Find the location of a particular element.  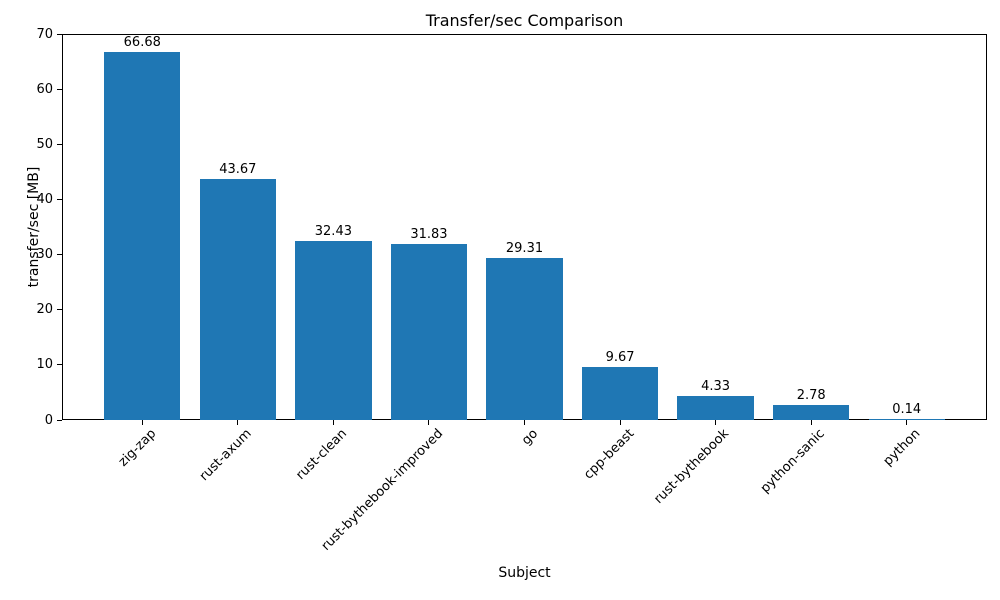

bar-cpp-beast is located at coordinates (620, 393).